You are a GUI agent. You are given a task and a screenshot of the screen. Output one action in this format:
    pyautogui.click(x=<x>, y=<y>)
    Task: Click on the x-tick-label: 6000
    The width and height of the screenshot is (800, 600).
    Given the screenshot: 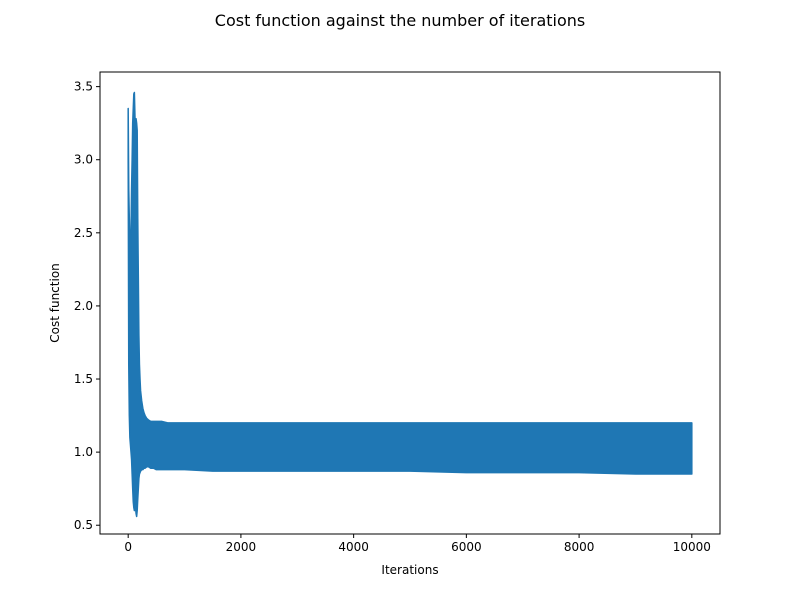 What is the action you would take?
    pyautogui.click(x=466, y=547)
    